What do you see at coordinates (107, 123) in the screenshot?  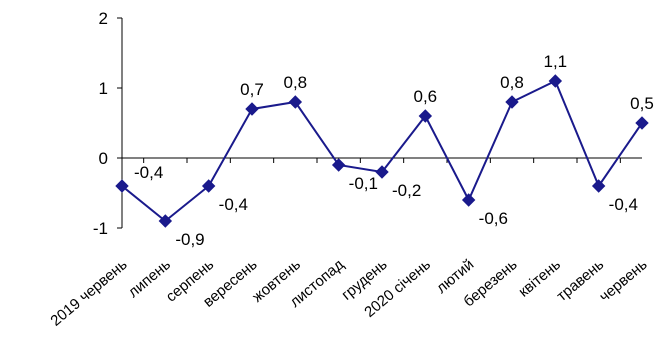 I see `y-axis-ticks: -1 0 1 2` at bounding box center [107, 123].